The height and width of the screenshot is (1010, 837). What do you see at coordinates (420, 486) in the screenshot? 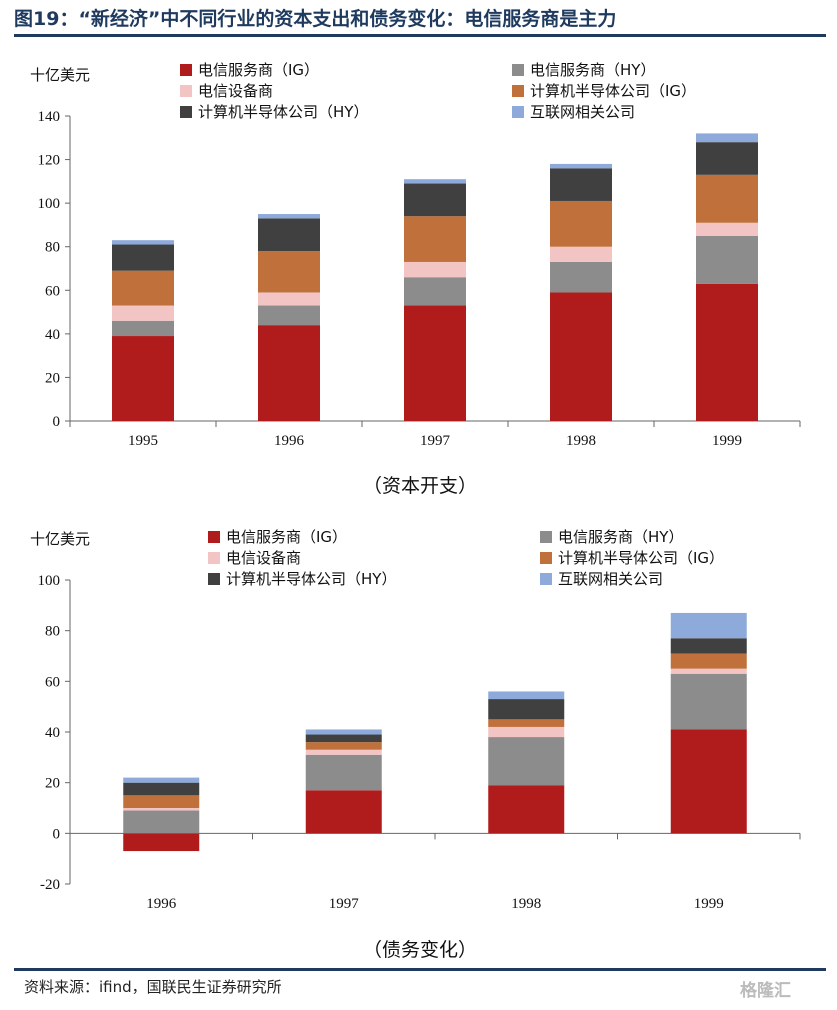
I see `chart-caption: （资本开支）` at bounding box center [420, 486].